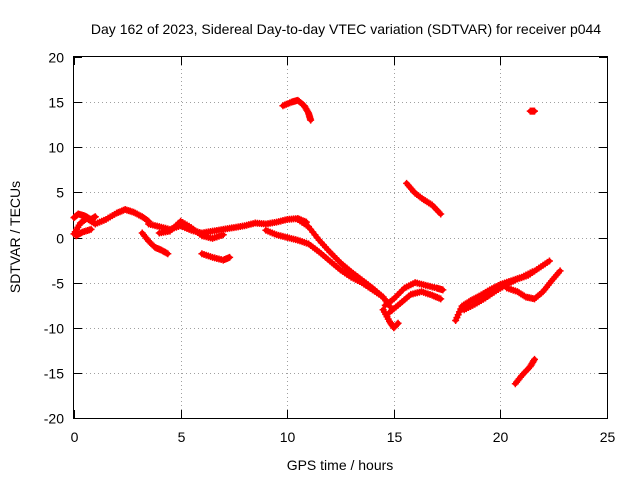 The image size is (640, 480). Describe the element at coordinates (58, 284) in the screenshot. I see `y-tick-label: -5` at that location.